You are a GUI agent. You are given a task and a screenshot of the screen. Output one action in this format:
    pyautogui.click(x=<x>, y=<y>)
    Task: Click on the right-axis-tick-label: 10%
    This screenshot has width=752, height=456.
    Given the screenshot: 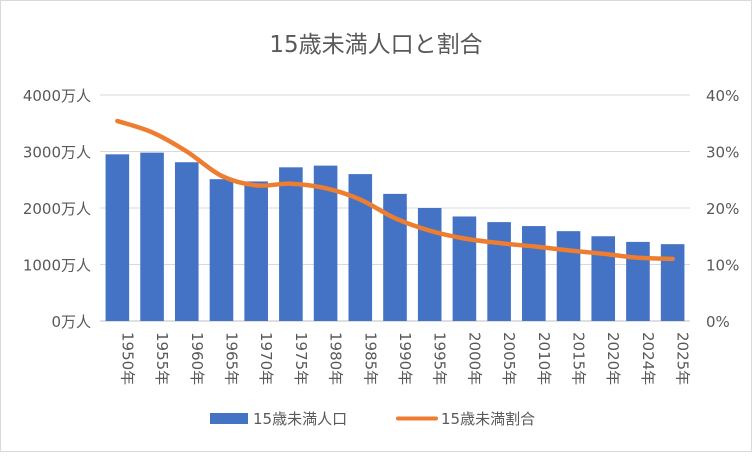 What is the action you would take?
    pyautogui.click(x=722, y=266)
    